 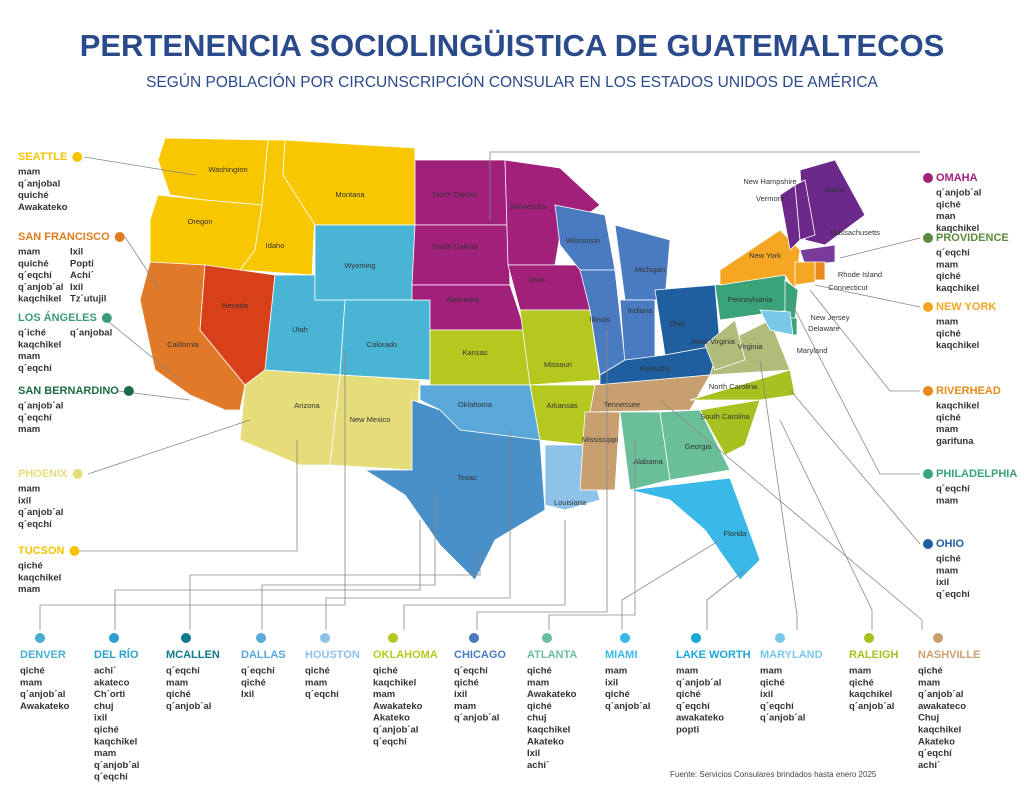 What do you see at coordinates (957, 178) in the screenshot?
I see `consulate-name: OMAHA` at bounding box center [957, 178].